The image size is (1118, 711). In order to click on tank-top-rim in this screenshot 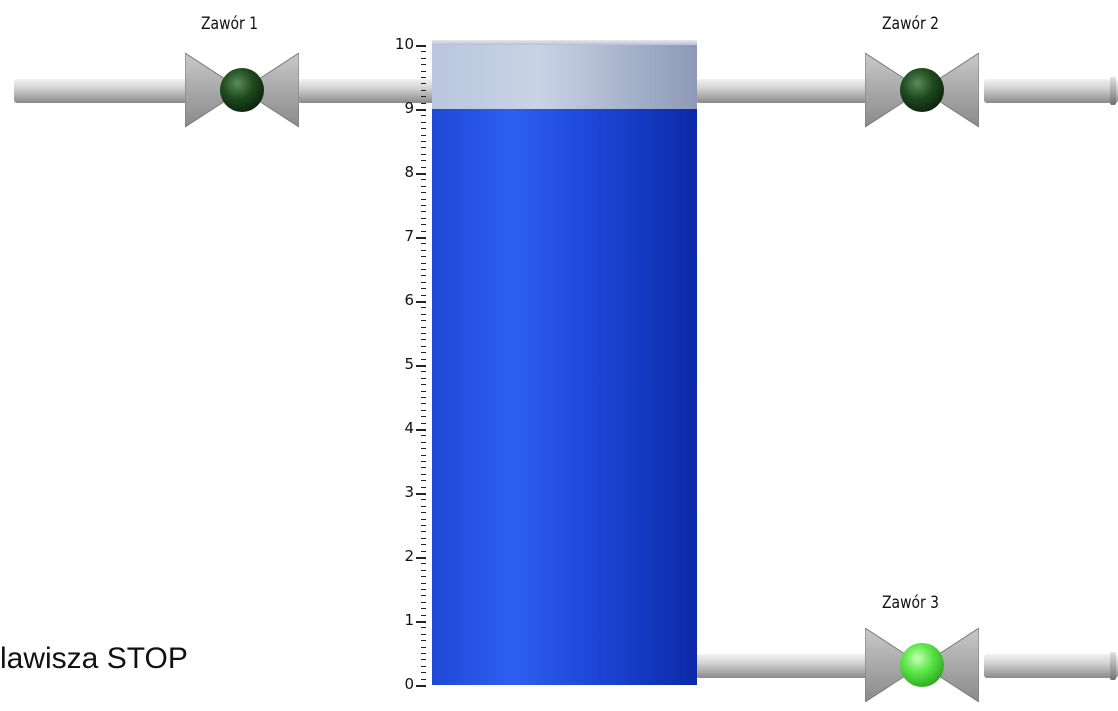, I will do `click(564, 42)`.